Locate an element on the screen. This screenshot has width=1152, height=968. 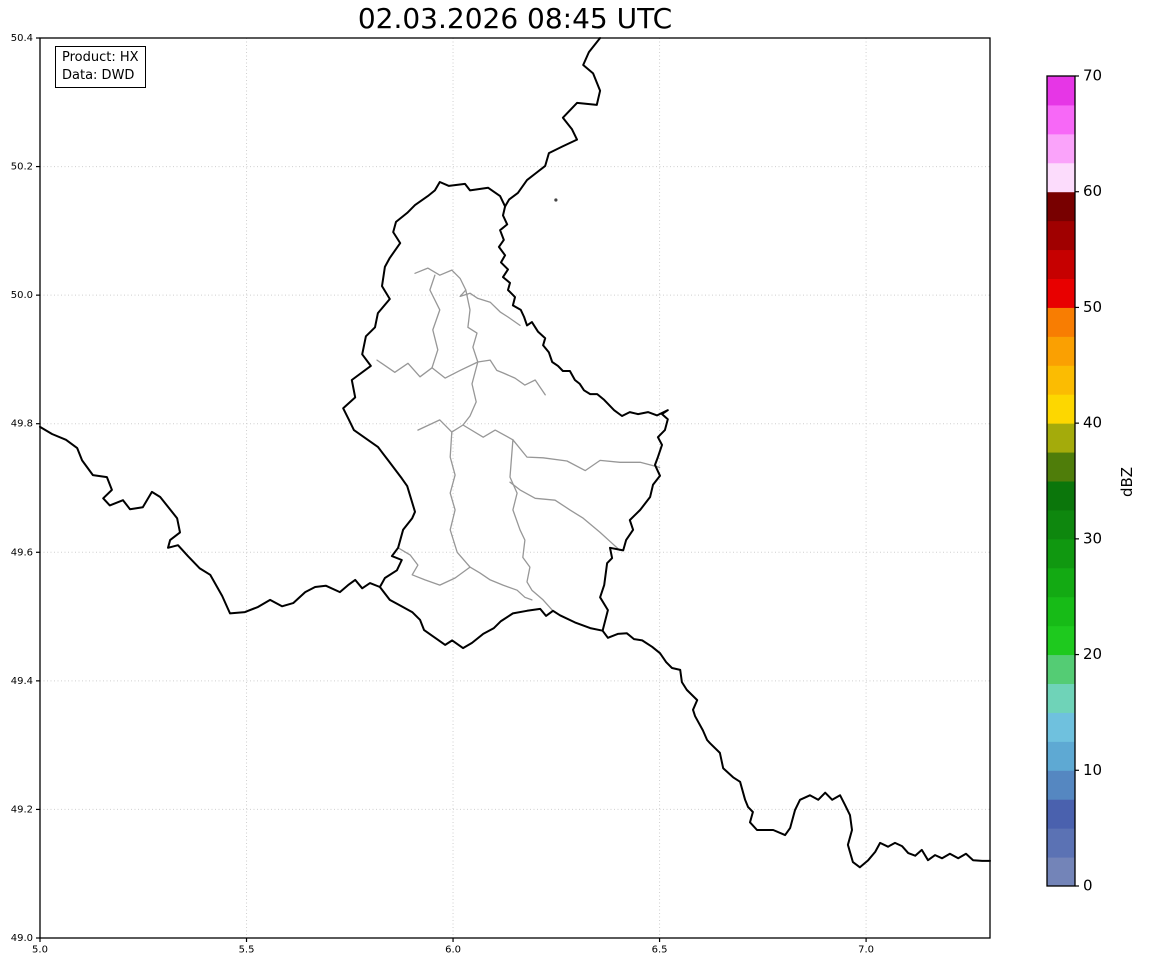
luxembourg-outline is located at coordinates (505, 415).